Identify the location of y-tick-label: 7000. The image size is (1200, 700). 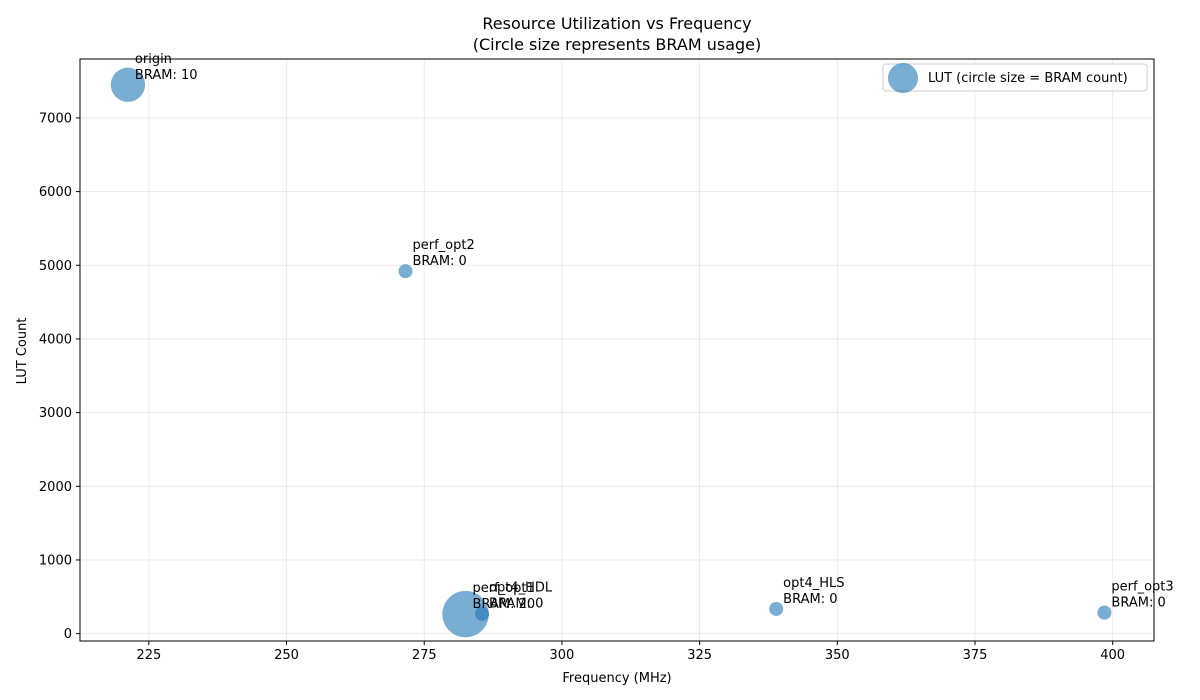
(55, 118).